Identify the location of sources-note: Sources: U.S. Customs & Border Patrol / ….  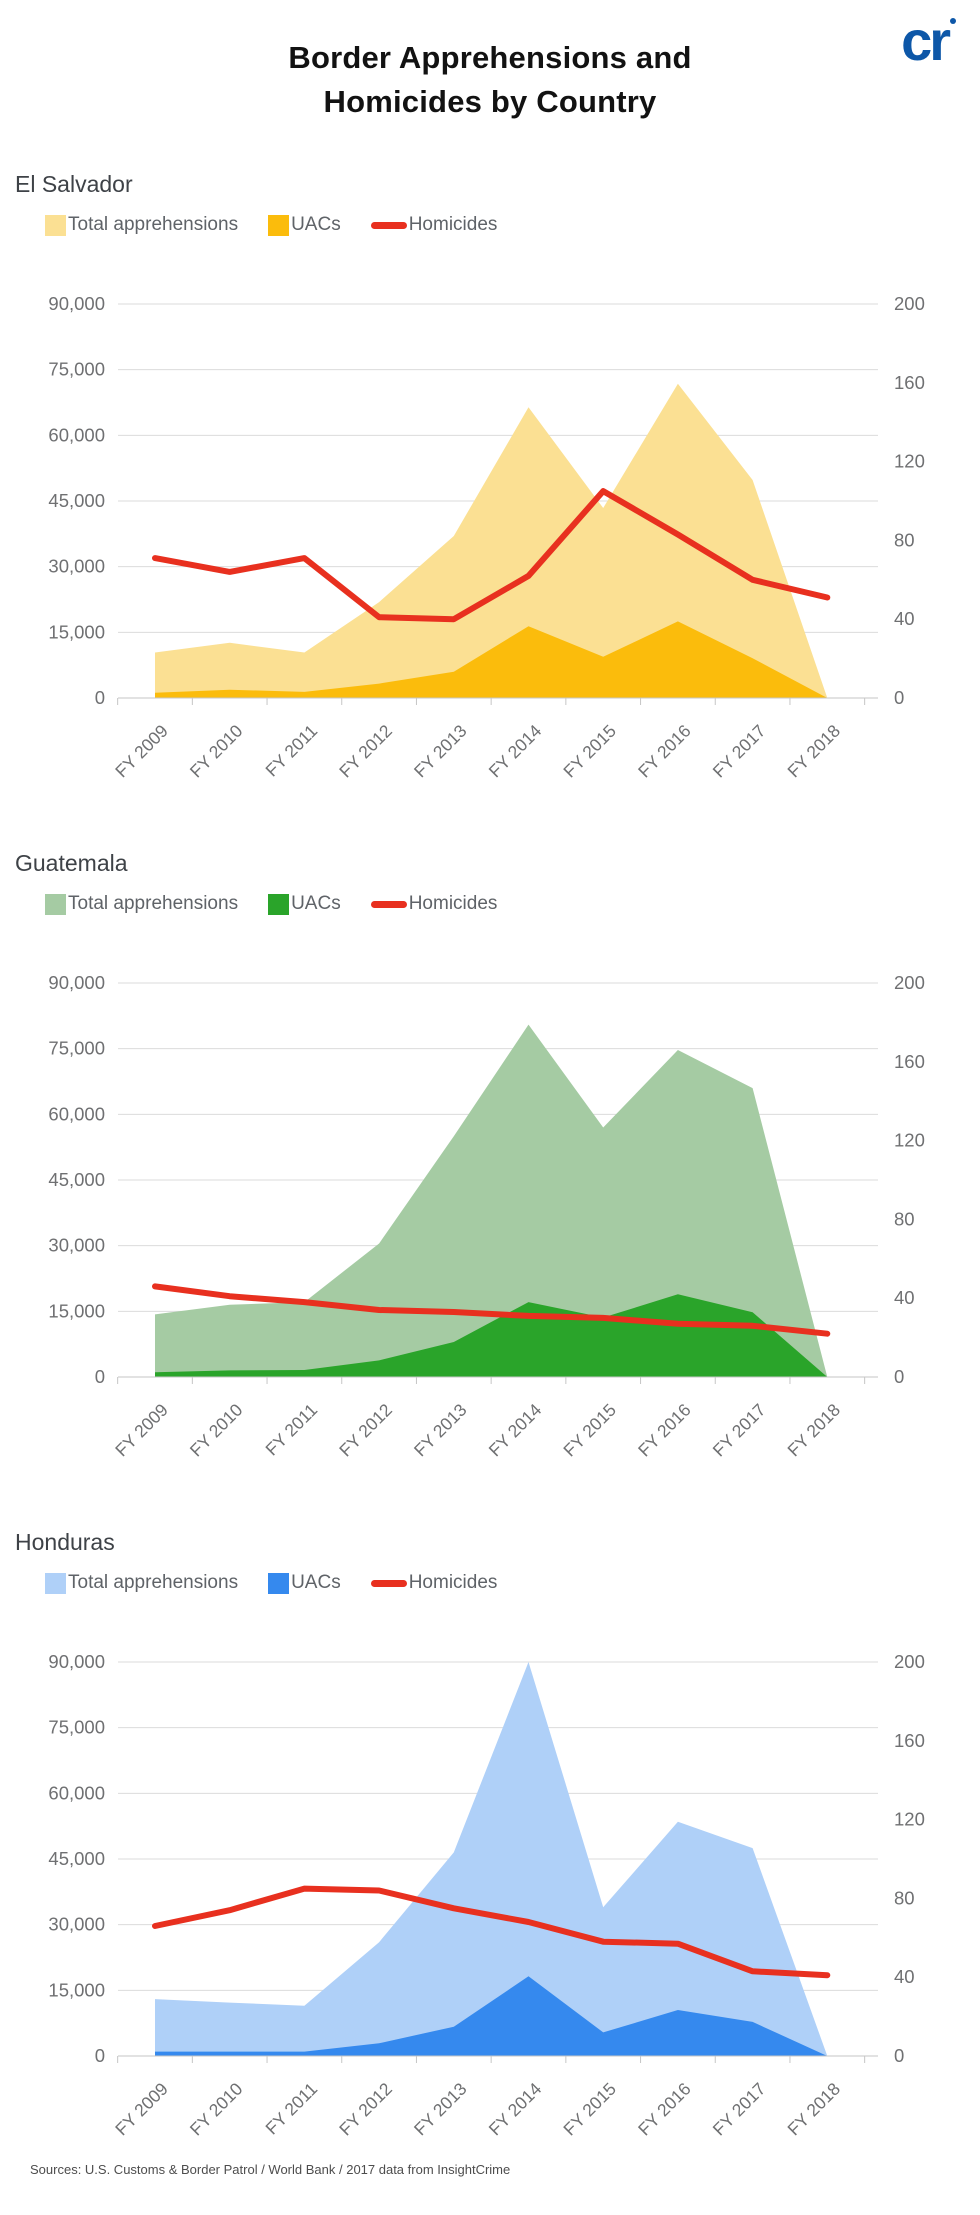
(270, 2169).